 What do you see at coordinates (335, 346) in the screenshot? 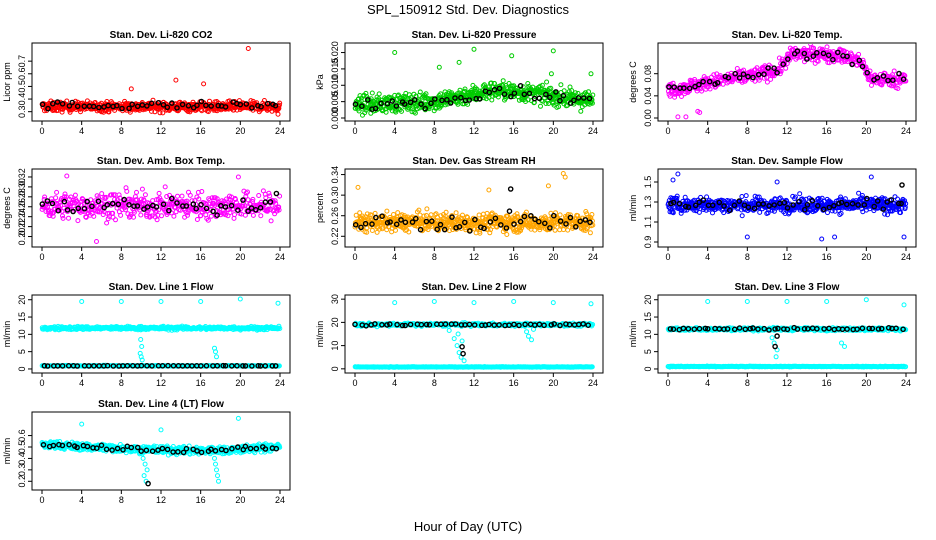
I see `y-tick-label: 10` at bounding box center [335, 346].